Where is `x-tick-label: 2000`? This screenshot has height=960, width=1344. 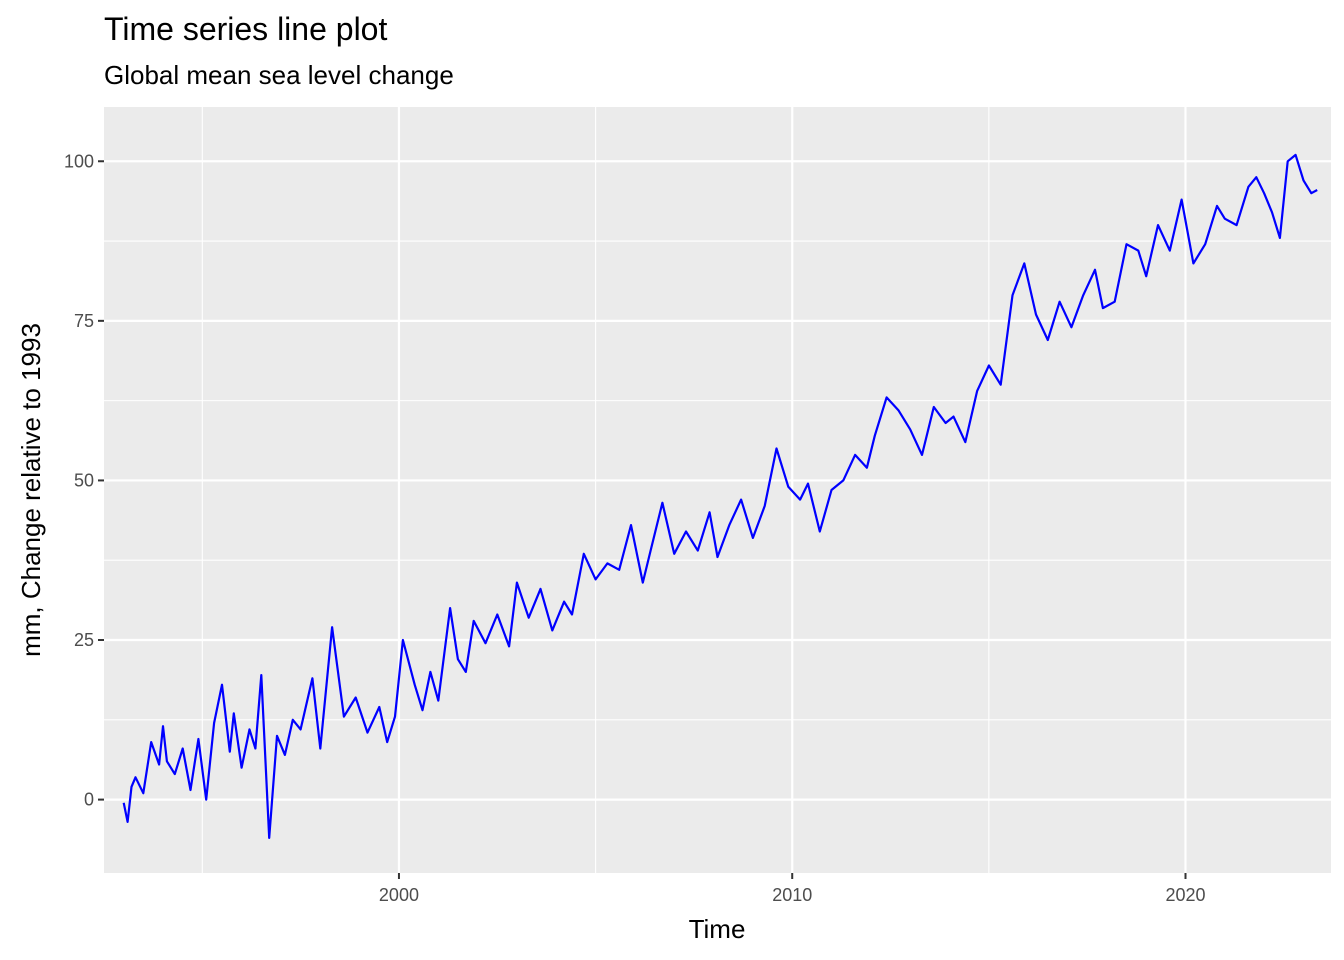 x-tick-label: 2000 is located at coordinates (399, 895).